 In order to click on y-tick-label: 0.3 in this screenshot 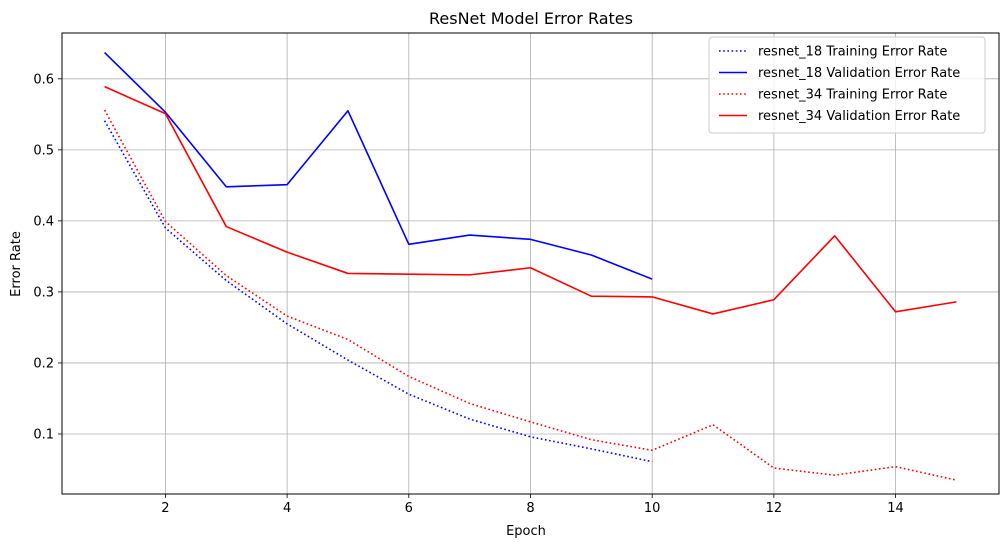, I will do `click(43, 292)`.